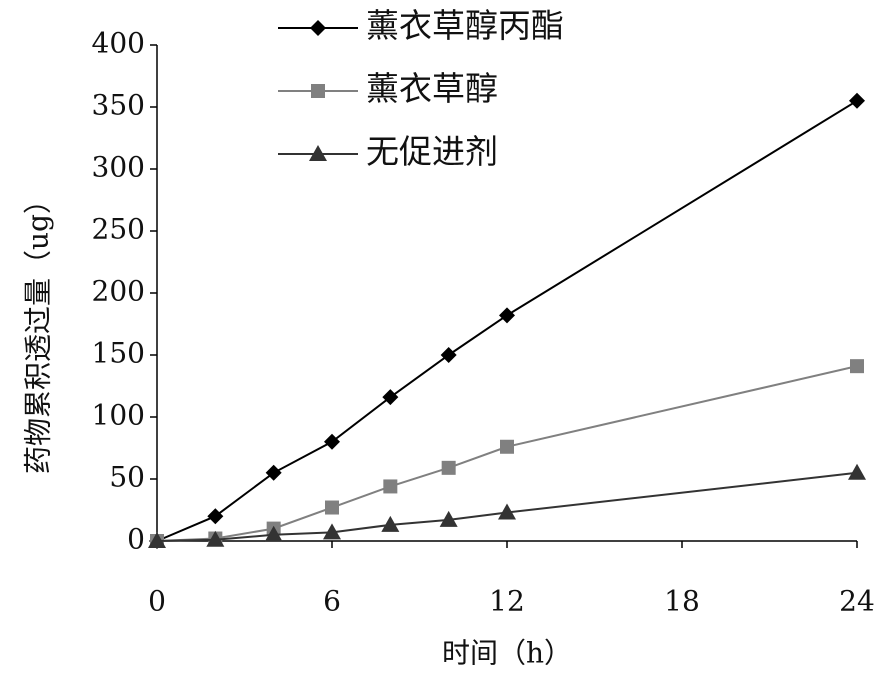 Image resolution: width=886 pixels, height=675 pixels. I want to click on y-tick-label: 250, so click(118, 229).